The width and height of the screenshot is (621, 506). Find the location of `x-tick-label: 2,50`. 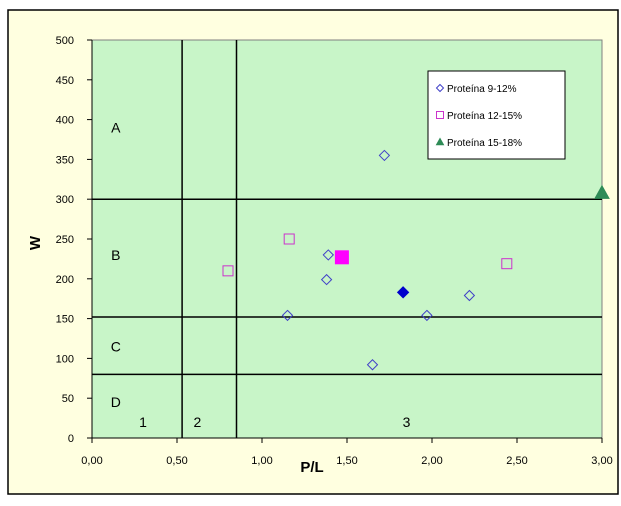

x-tick-label: 2,50 is located at coordinates (516, 461).